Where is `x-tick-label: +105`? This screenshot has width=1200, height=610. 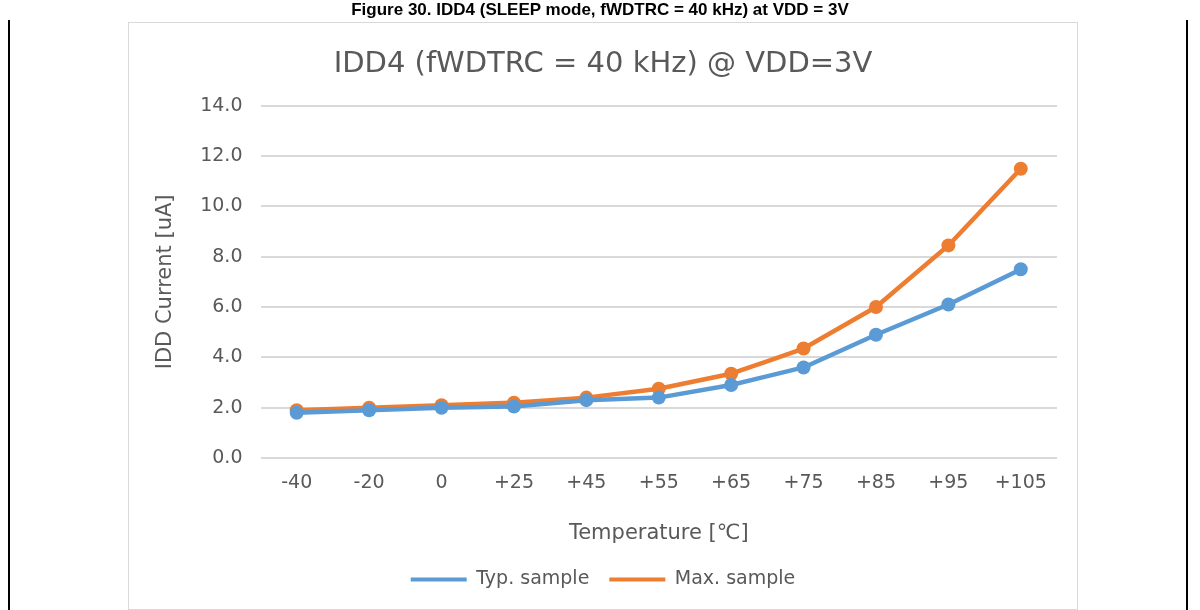 x-tick-label: +105 is located at coordinates (1020, 481).